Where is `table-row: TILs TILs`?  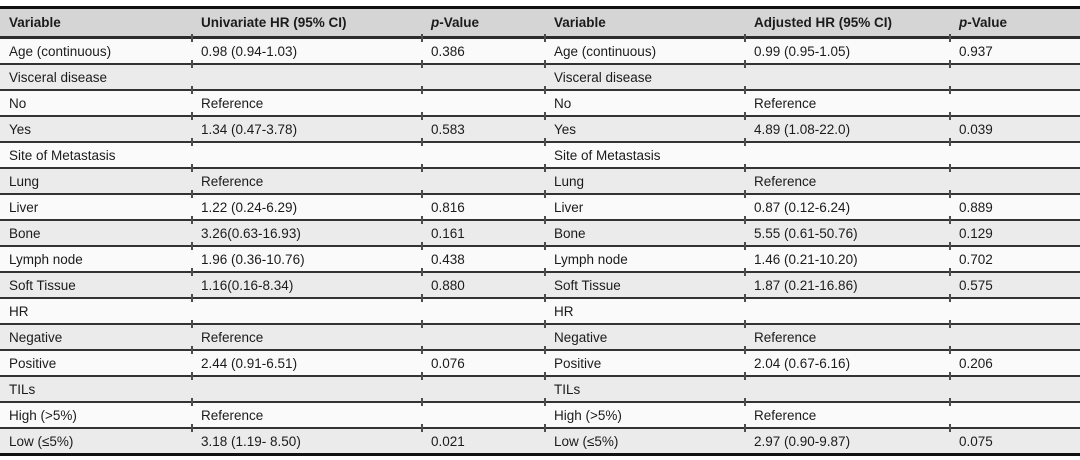 table-row: TILs TILs is located at coordinates (540, 386).